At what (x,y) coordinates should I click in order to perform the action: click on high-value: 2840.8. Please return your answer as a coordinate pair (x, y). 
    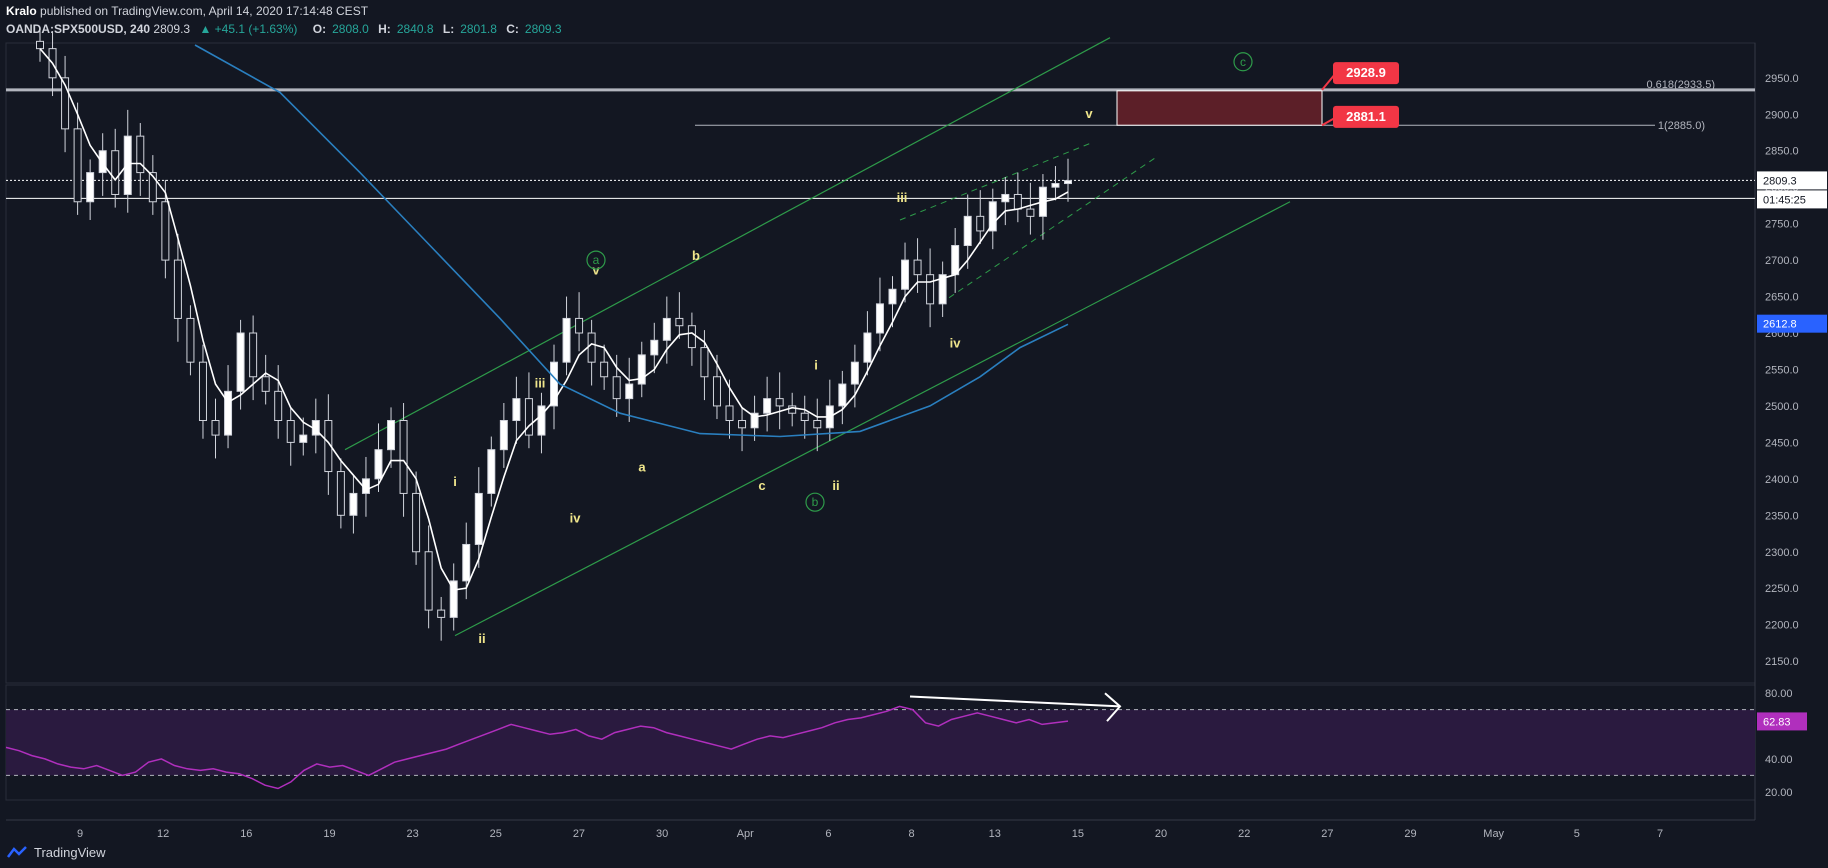
    Looking at the image, I should click on (415, 29).